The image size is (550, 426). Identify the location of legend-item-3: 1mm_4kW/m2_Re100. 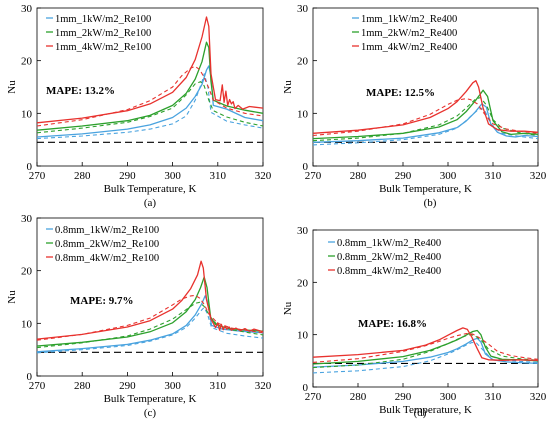
(98, 47).